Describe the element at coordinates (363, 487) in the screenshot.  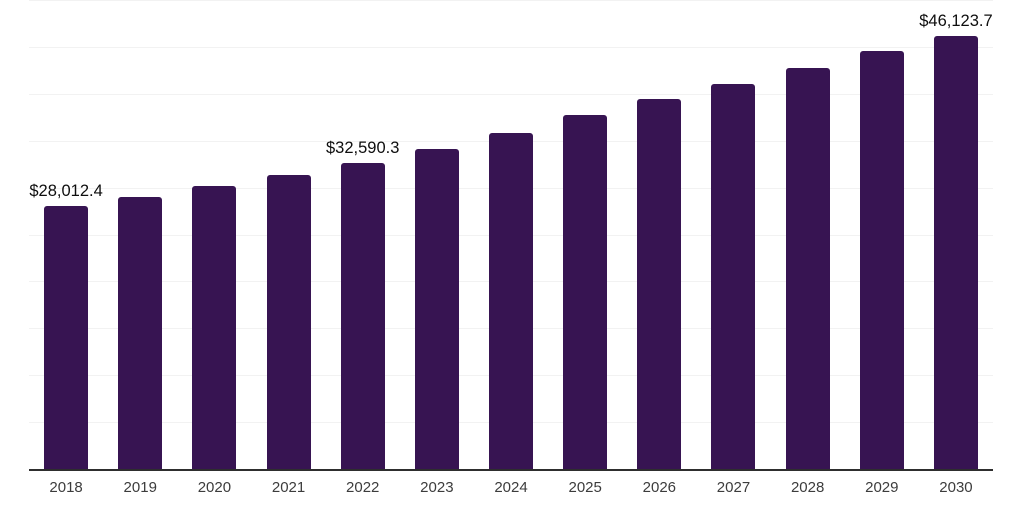
I see `x-tick-2022: 2022` at that location.